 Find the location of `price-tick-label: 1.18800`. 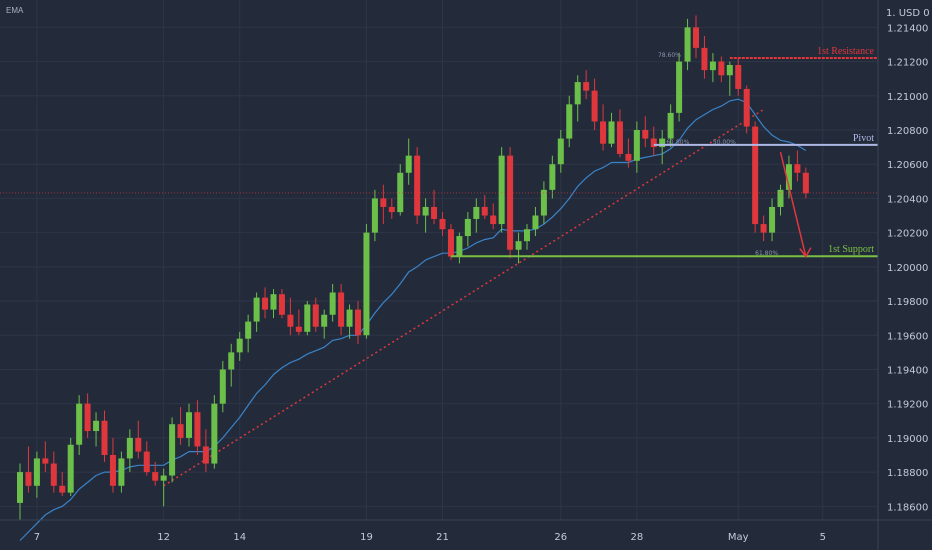

price-tick-label: 1.18800 is located at coordinates (907, 473).